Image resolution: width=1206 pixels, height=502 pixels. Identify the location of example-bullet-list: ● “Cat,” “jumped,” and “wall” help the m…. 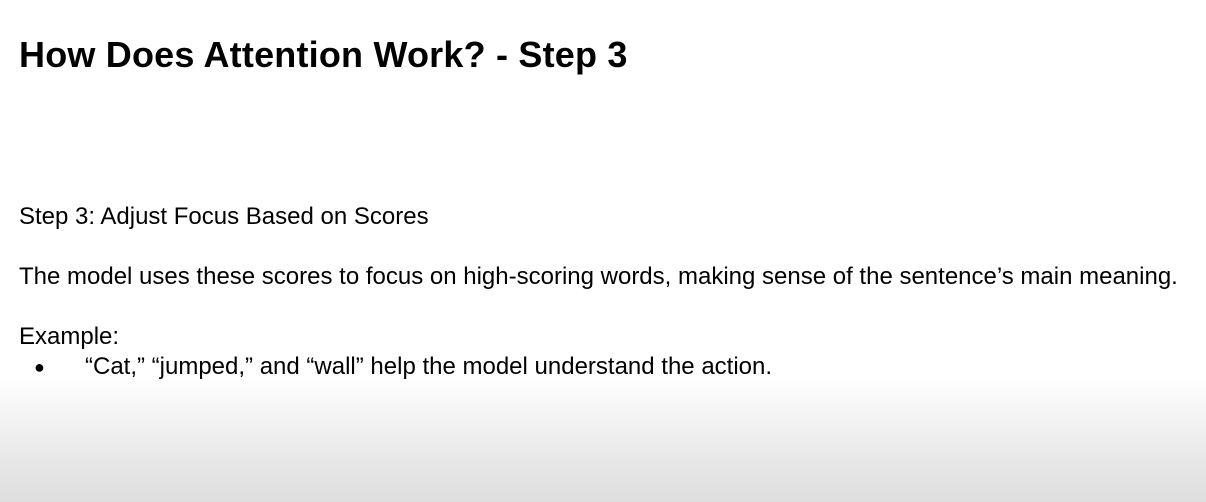
(599, 367).